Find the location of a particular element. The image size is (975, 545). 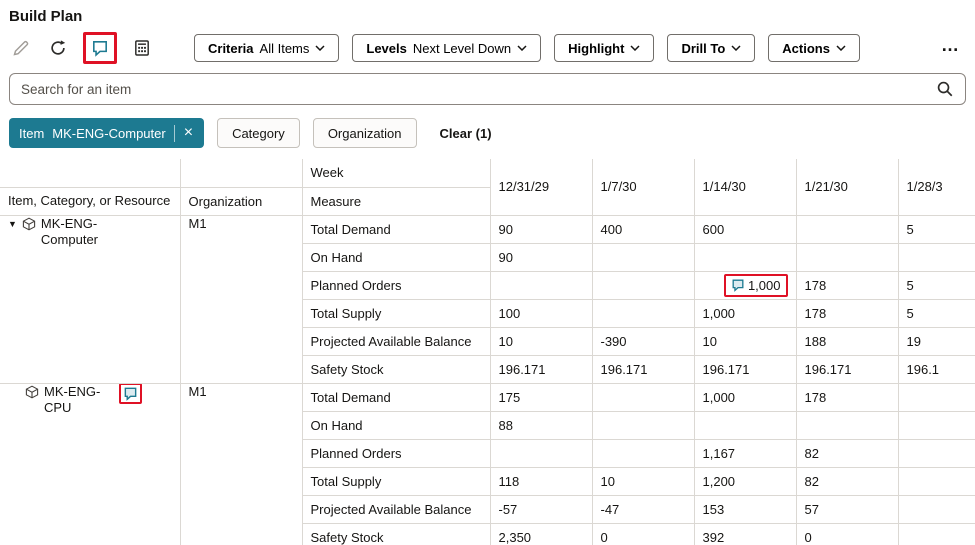

grid-cell: 188 is located at coordinates (847, 341).